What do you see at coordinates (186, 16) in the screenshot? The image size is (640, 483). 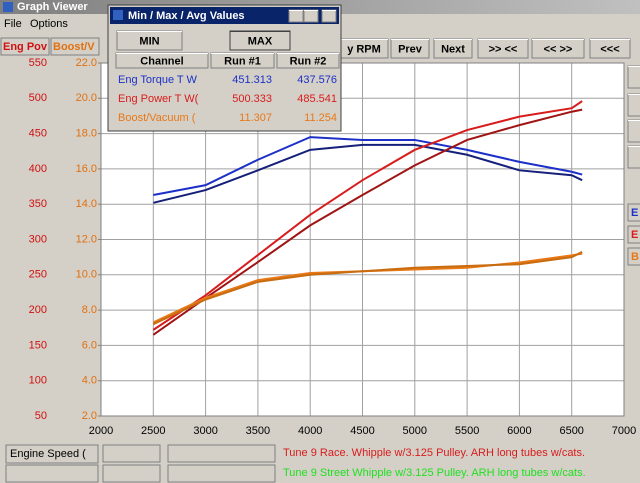 I see `dialog-title: Min / Max / Avg Values` at bounding box center [186, 16].